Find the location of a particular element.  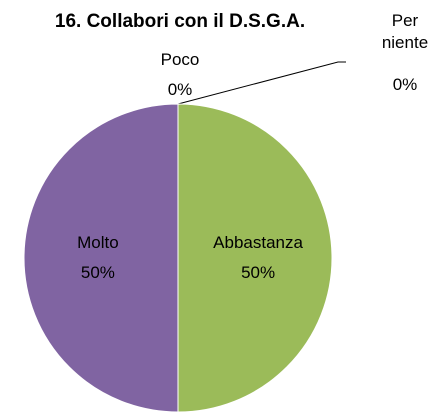

chart-title: 16. Collabori con il D.S.G.A. is located at coordinates (180, 21).